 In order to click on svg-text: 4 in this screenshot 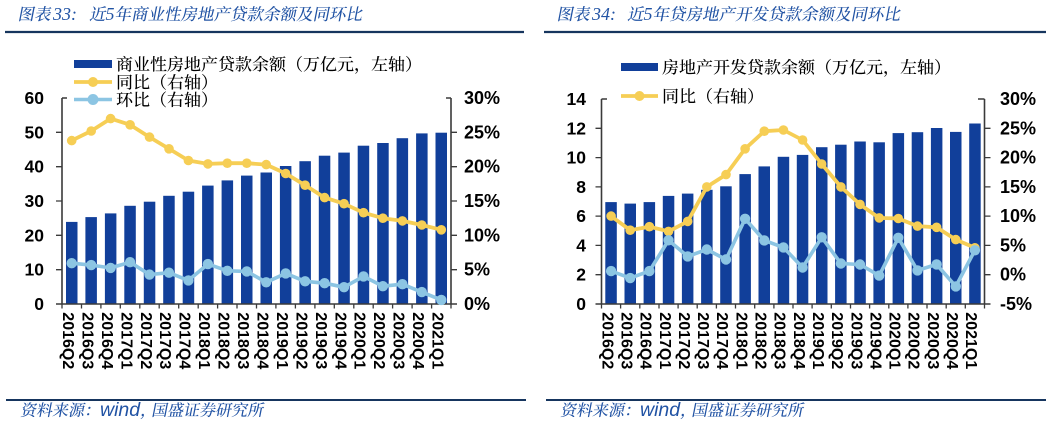, I will do `click(581, 245)`.